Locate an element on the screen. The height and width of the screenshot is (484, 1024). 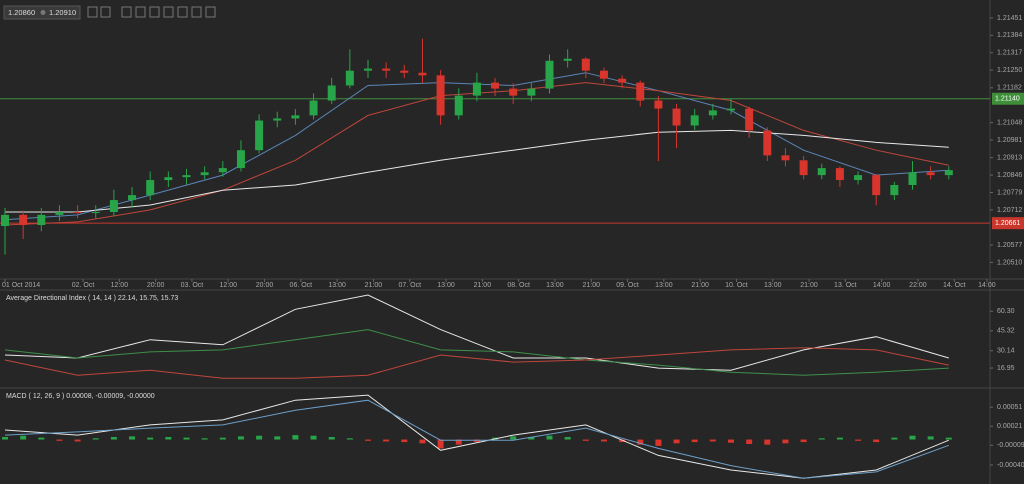
spread-icon is located at coordinates (43, 12).